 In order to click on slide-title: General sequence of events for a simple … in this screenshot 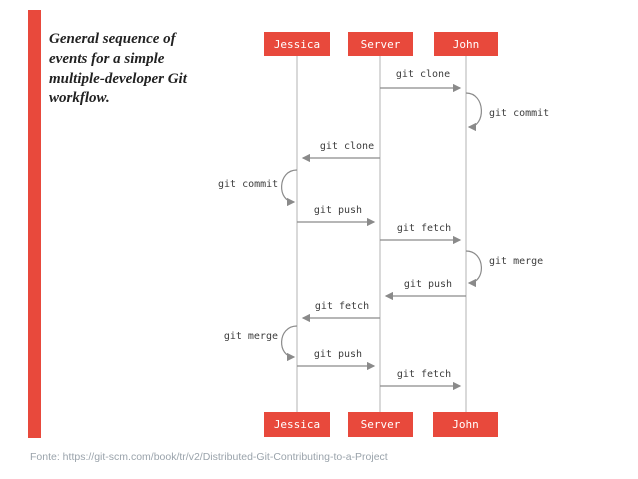, I will do `click(118, 69)`.